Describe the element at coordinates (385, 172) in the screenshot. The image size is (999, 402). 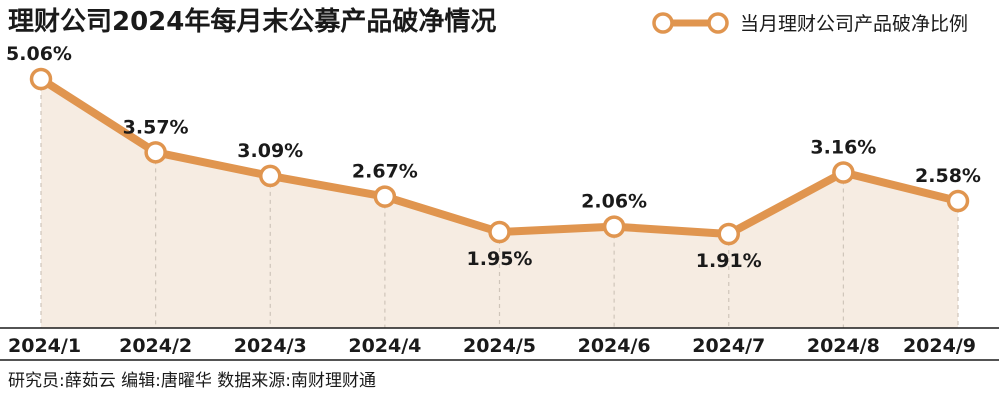
I see `data-label-4: 2.67%` at that location.